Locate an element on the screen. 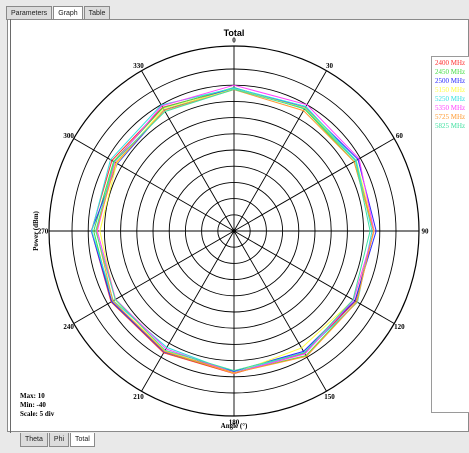 This screenshot has height=453, width=469. angle-tick-label: 0 is located at coordinates (234, 41).